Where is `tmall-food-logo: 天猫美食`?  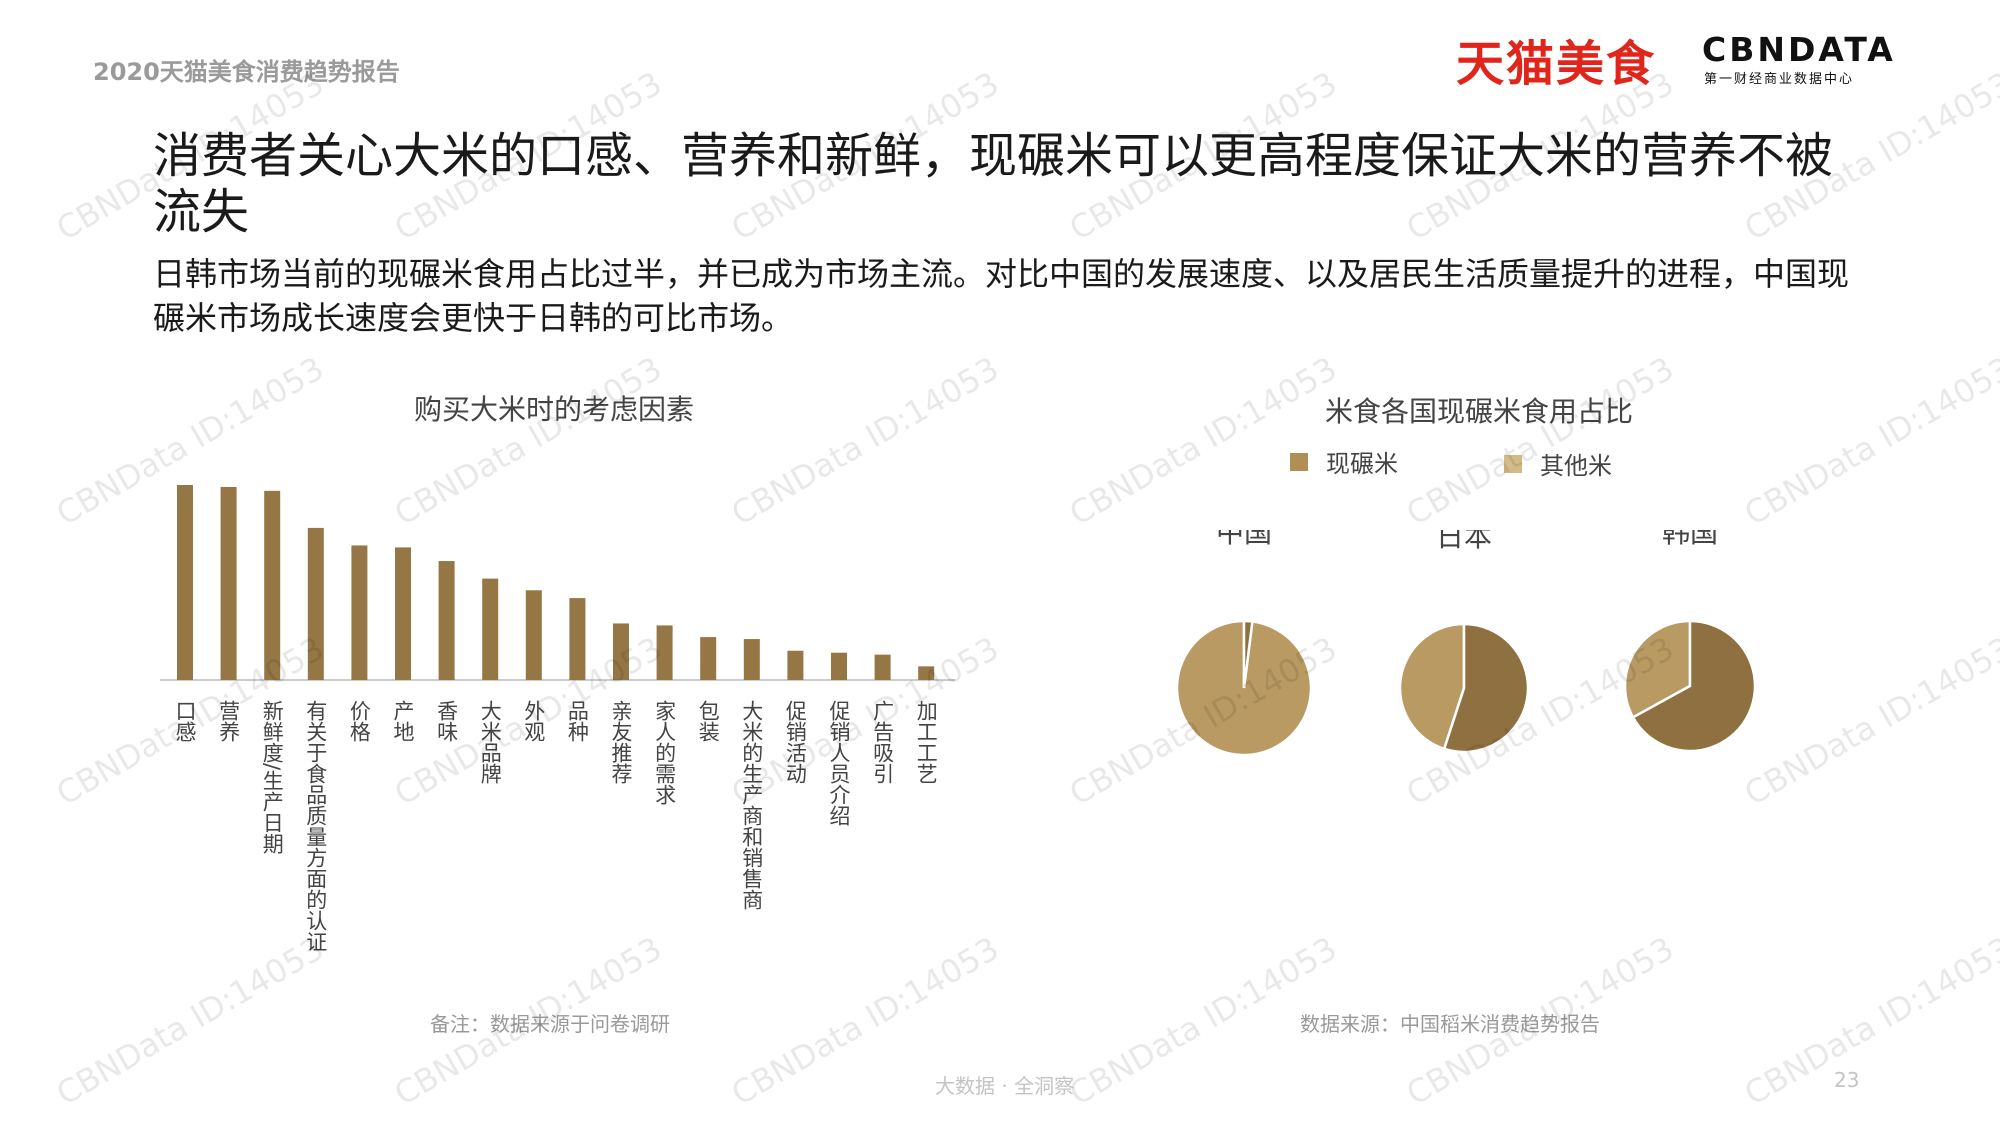 tmall-food-logo: 天猫美食 is located at coordinates (1556, 64).